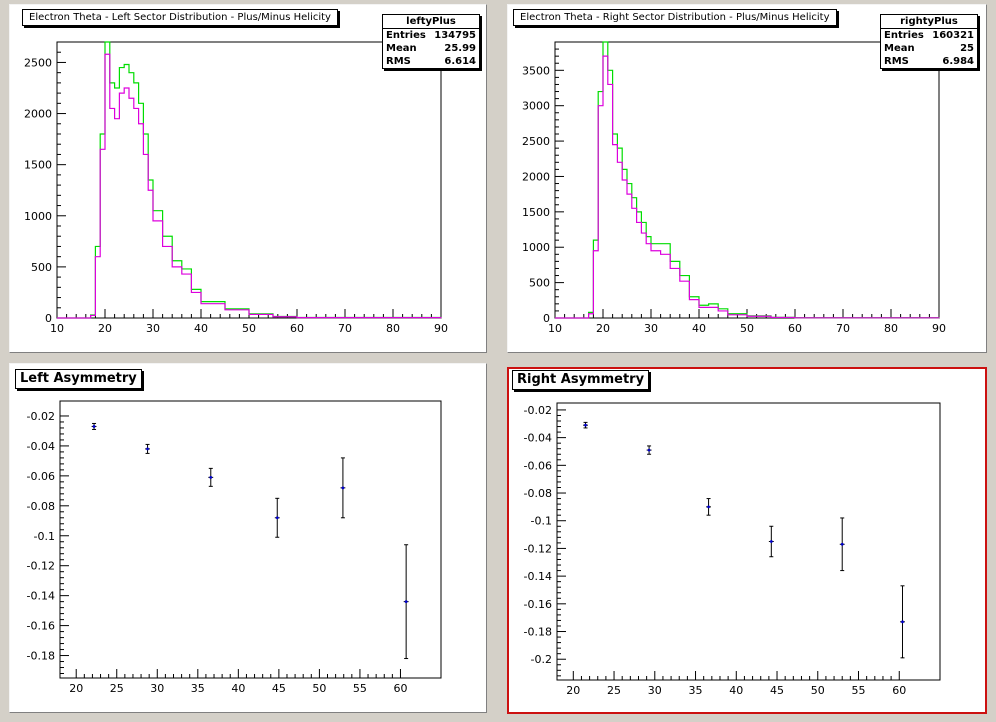 This screenshot has height=722, width=996. I want to click on stats-row: Mean 25, so click(929, 48).